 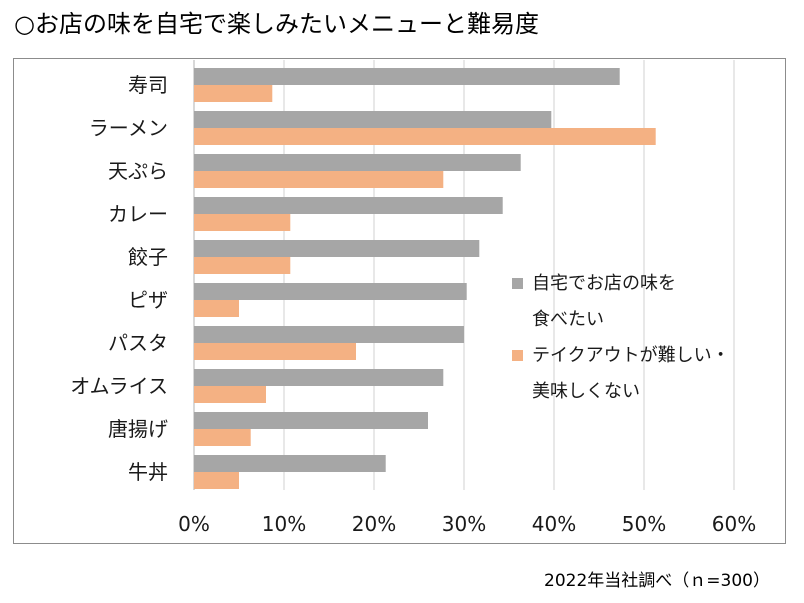 I want to click on category-label: ピザ, so click(x=148, y=300).